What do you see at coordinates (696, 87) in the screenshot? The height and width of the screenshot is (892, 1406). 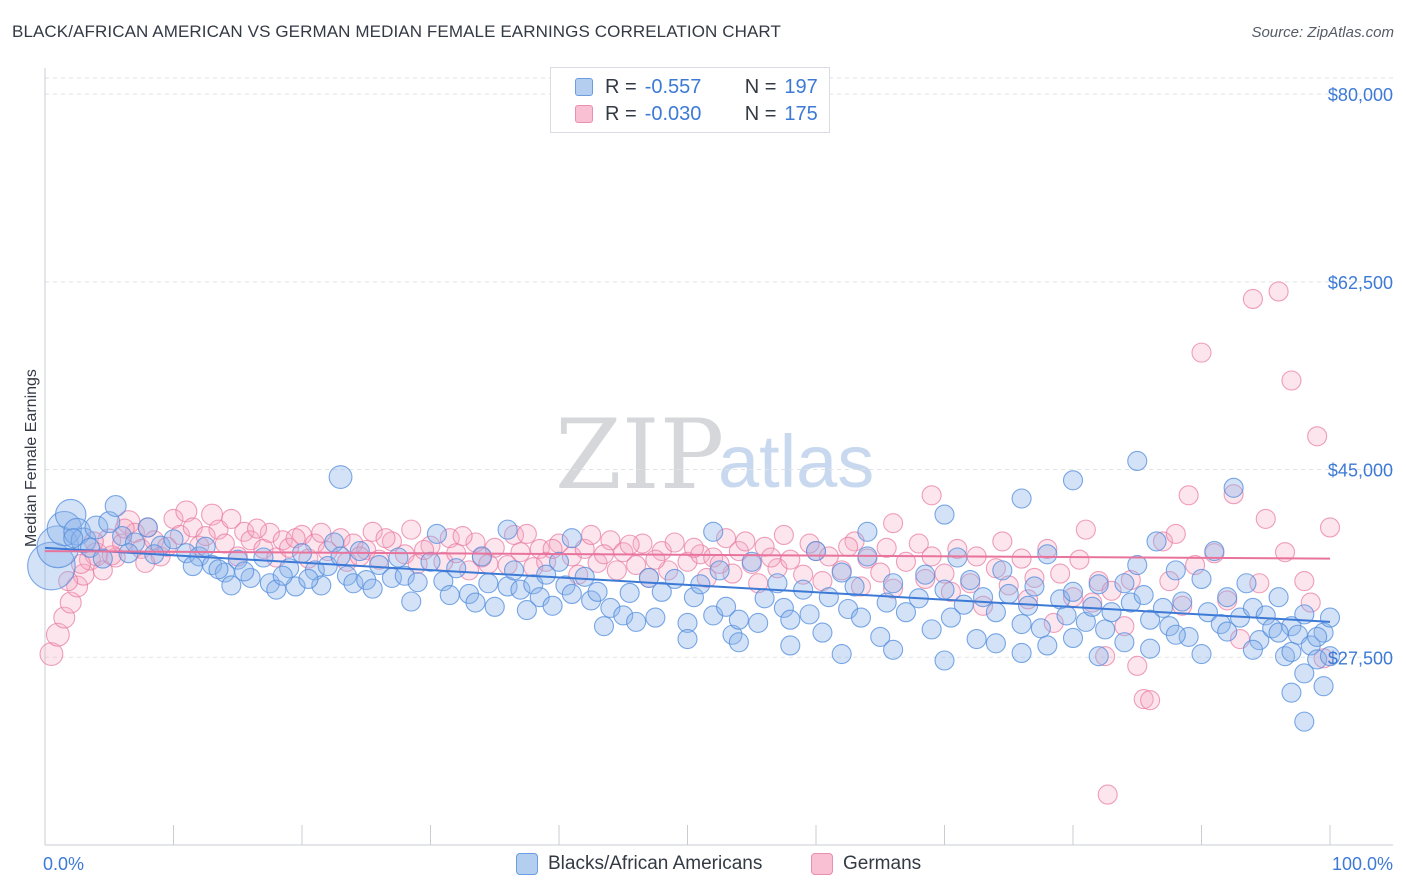 I see `legend-row-blacks: R = -0.557 N = 197` at bounding box center [696, 87].